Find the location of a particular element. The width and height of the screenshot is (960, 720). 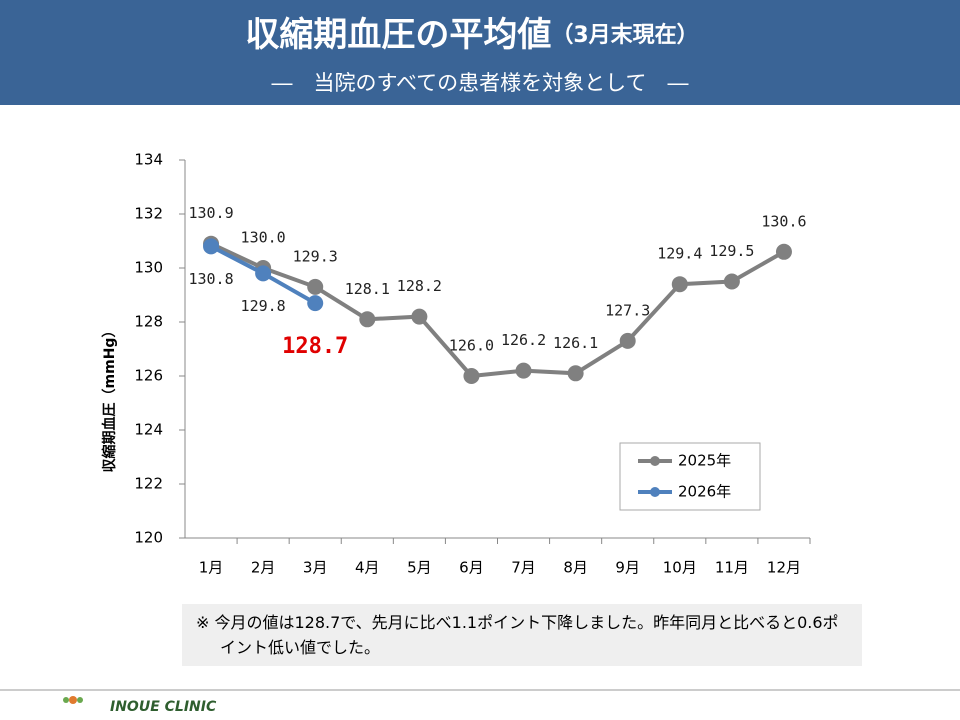

title-main: 収縮期血圧の平均値 is located at coordinates (398, 35).